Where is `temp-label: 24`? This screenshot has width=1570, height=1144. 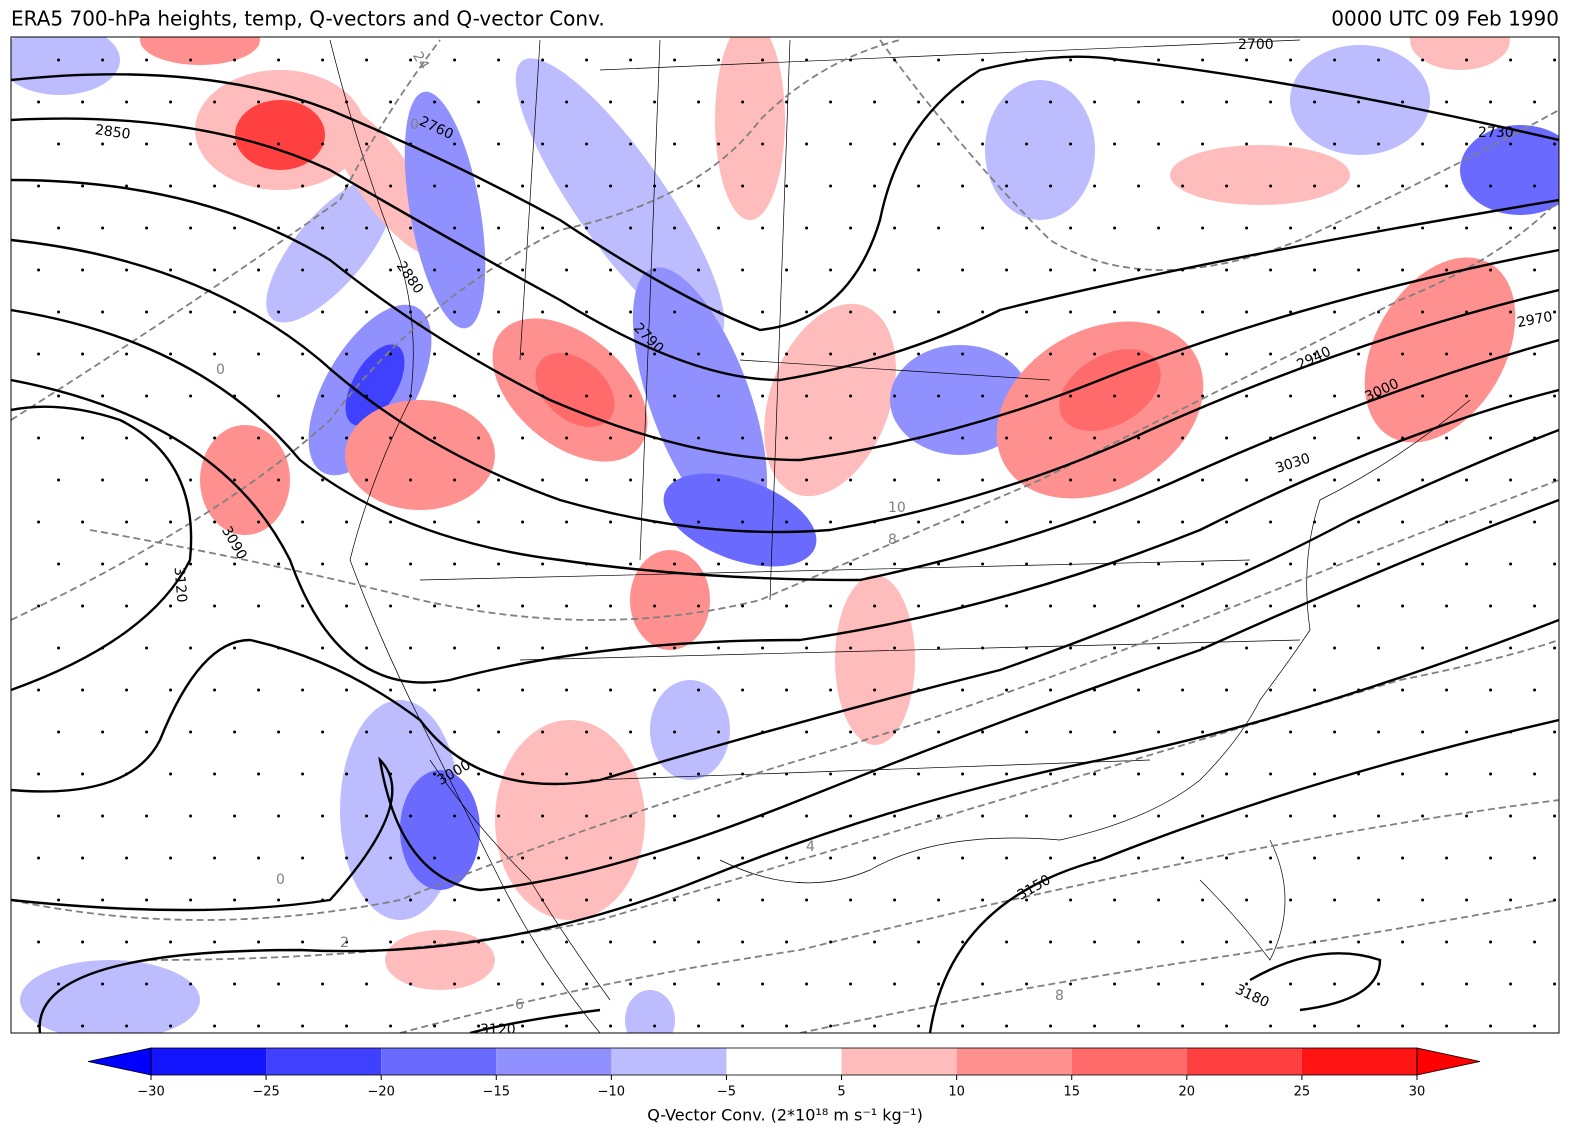 temp-label: 24 is located at coordinates (420, 61).